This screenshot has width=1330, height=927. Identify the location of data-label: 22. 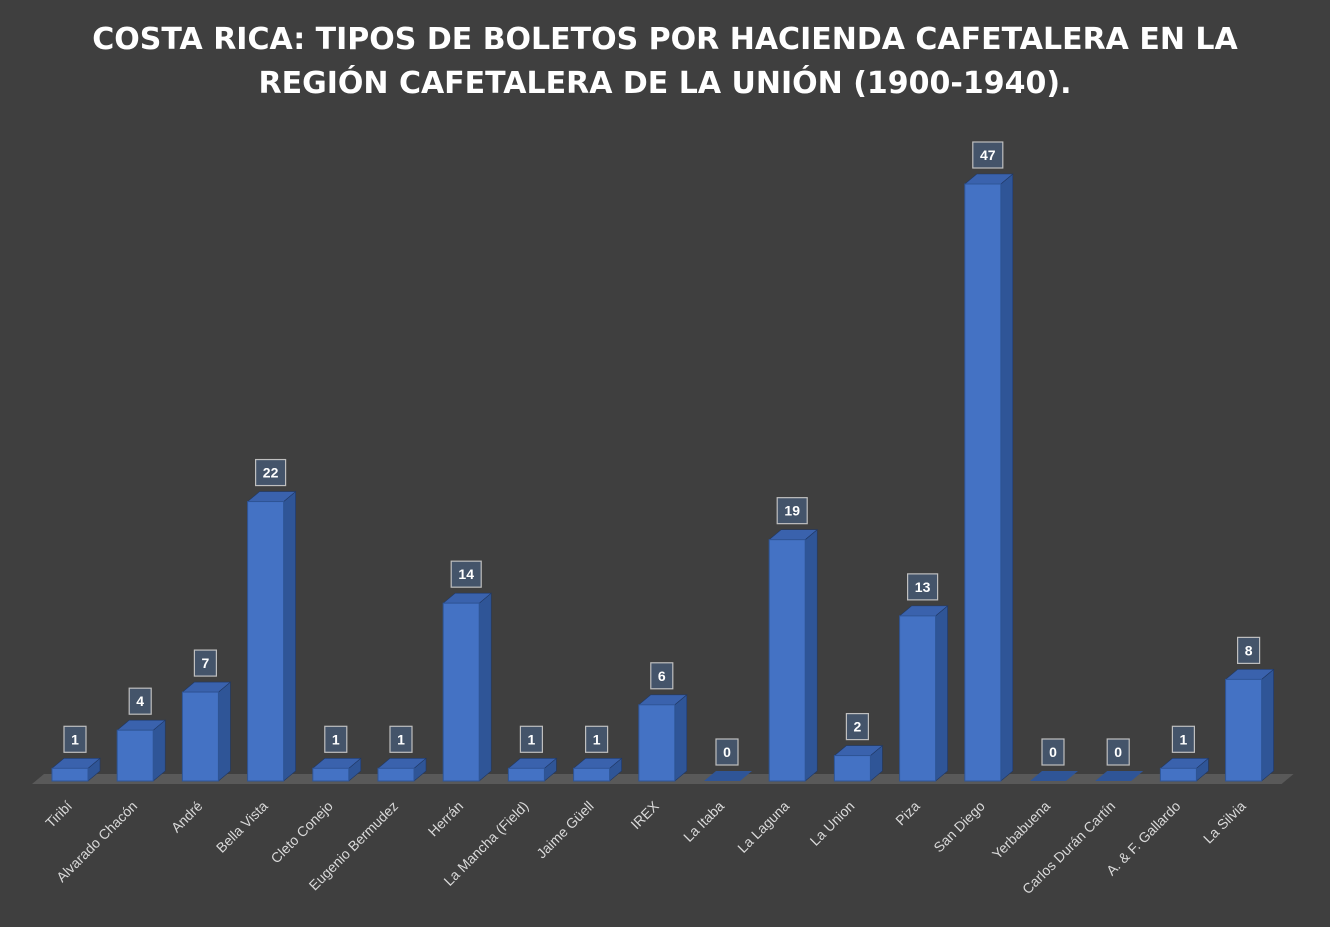
(271, 472).